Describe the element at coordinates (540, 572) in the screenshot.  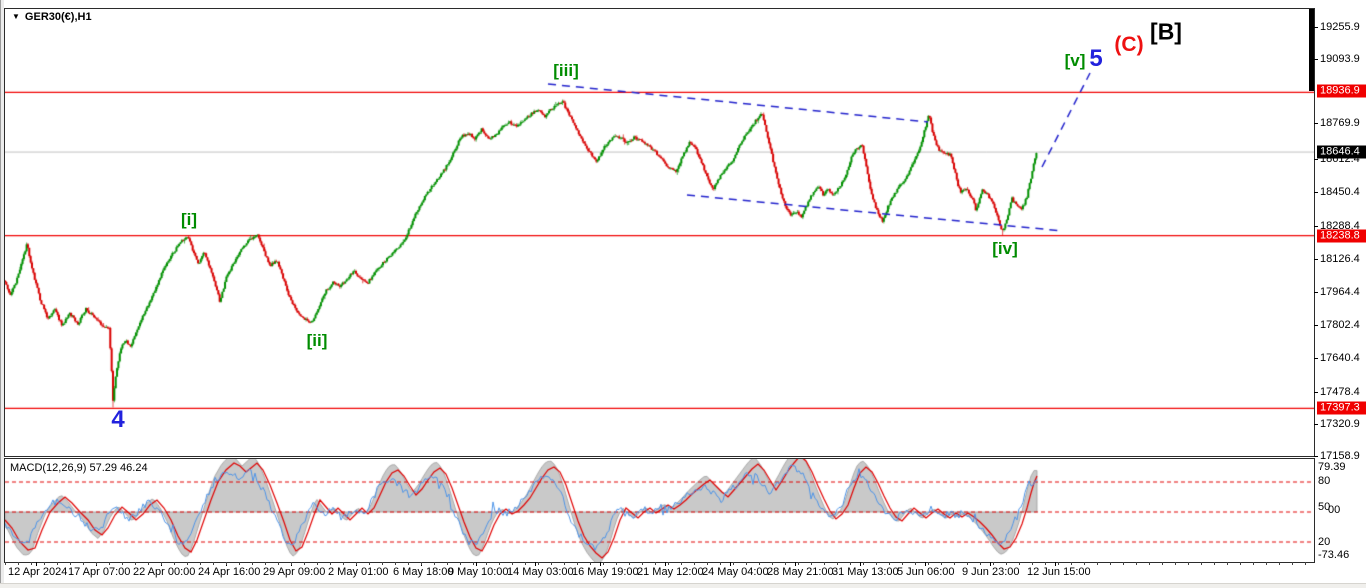
I see `time-tick-label: 14 May 03:00` at that location.